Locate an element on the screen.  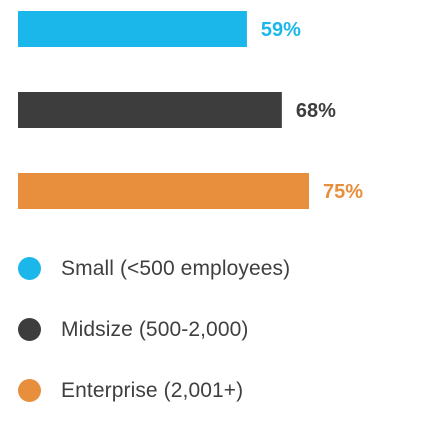
legend-swatch-small is located at coordinates (29, 268).